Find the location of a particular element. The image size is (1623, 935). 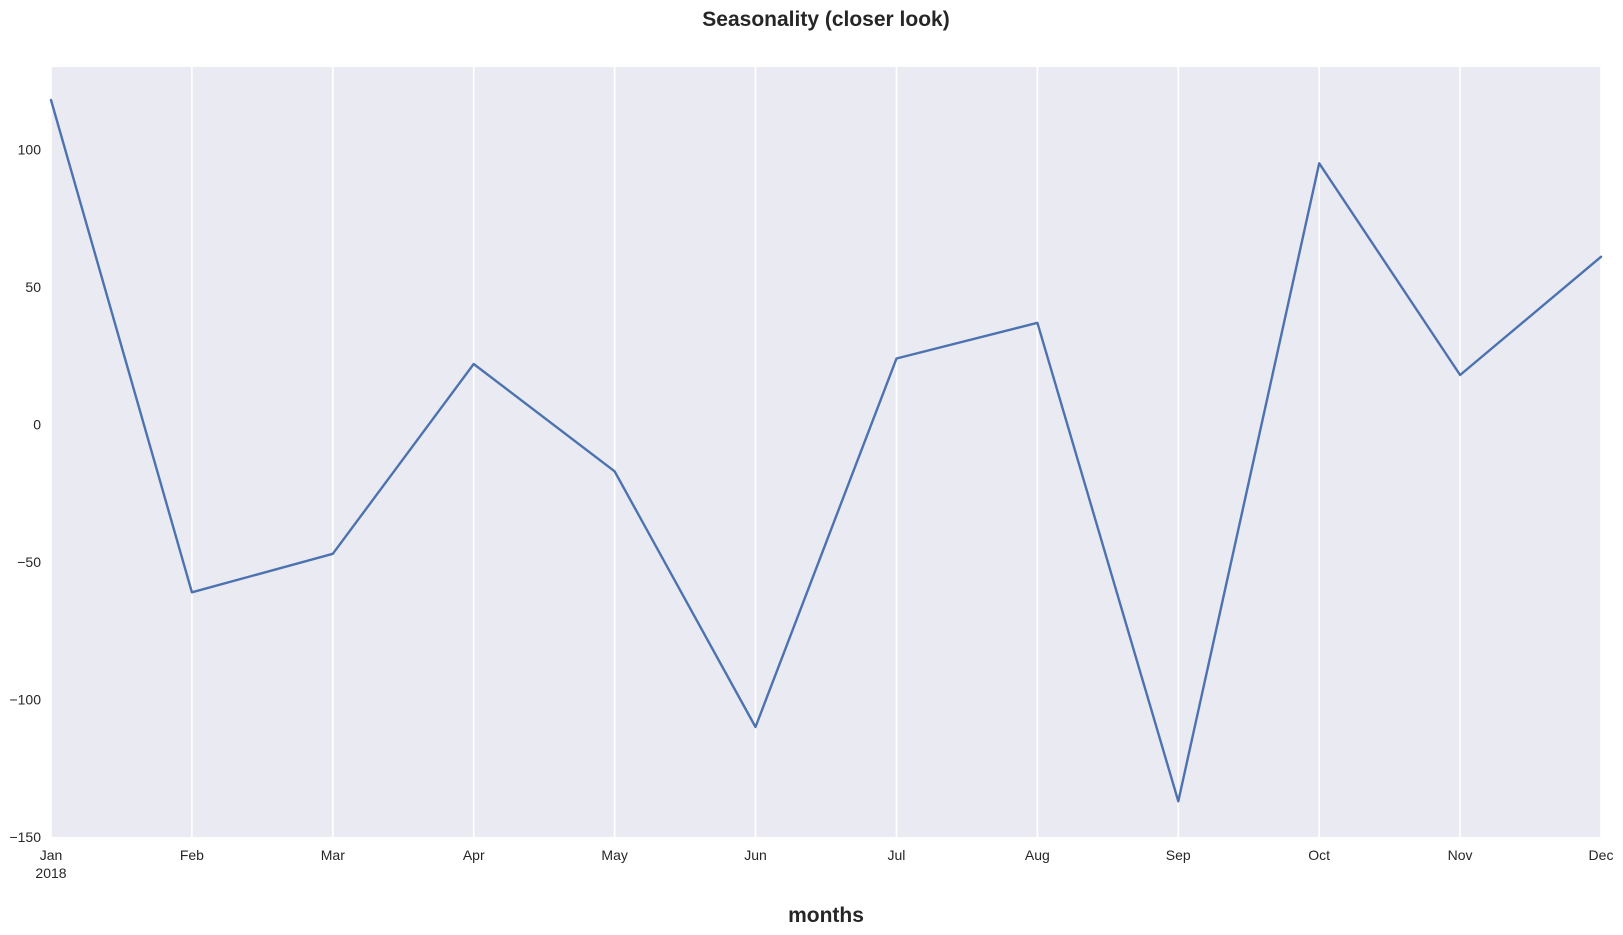

x-tick-label: Mar is located at coordinates (333, 855).